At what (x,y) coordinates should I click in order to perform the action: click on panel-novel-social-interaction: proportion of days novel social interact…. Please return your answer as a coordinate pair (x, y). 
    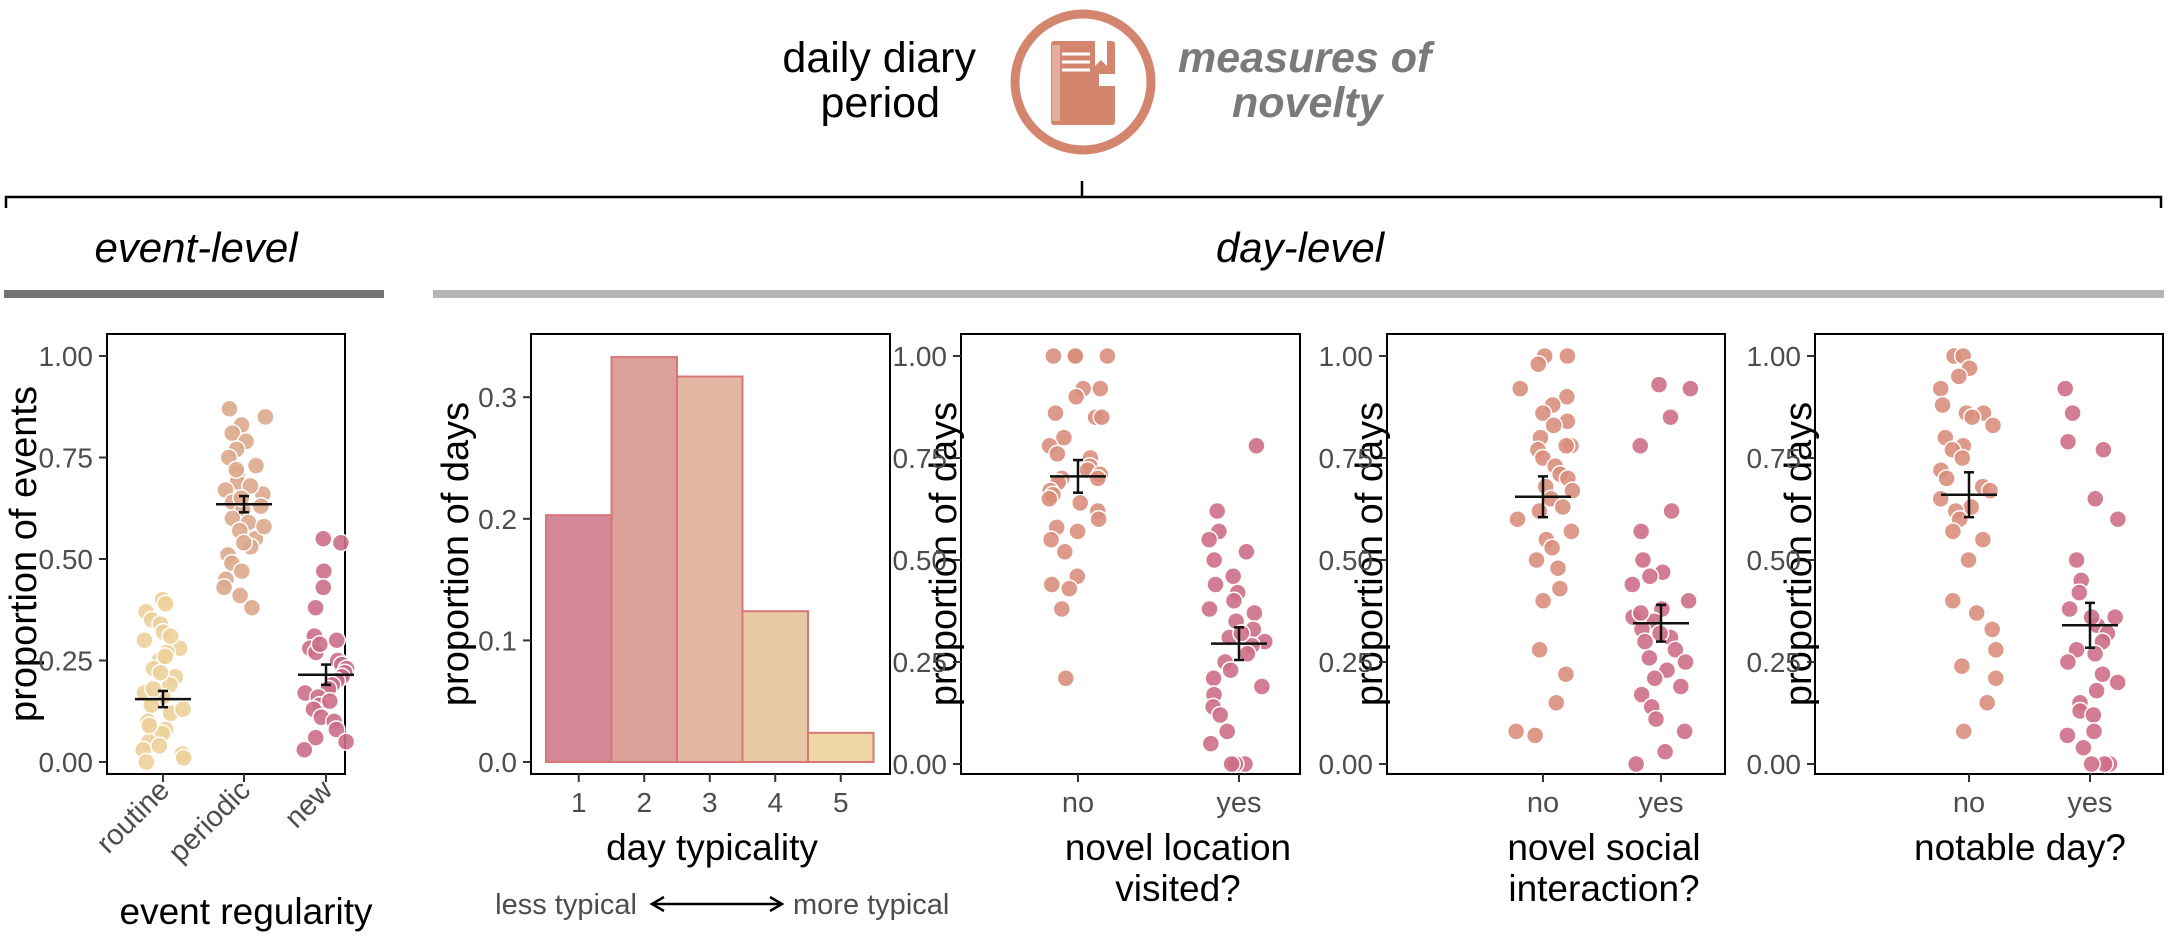
    Looking at the image, I should click on (1522, 621).